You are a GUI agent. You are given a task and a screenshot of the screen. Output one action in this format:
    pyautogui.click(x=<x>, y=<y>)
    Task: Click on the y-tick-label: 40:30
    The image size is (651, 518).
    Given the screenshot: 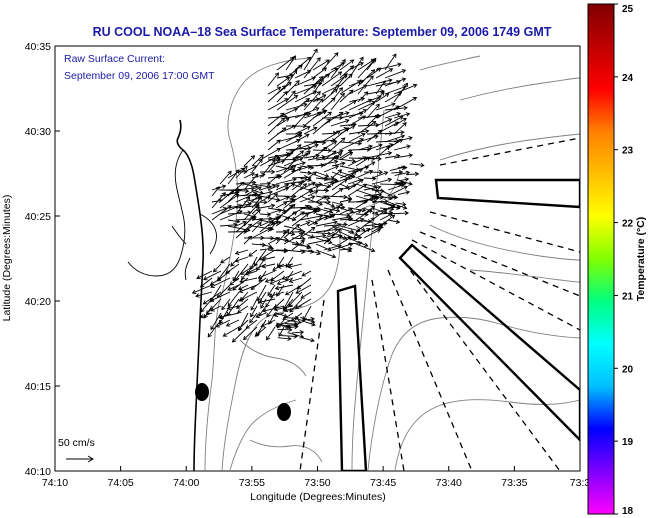 What is the action you would take?
    pyautogui.click(x=38, y=132)
    